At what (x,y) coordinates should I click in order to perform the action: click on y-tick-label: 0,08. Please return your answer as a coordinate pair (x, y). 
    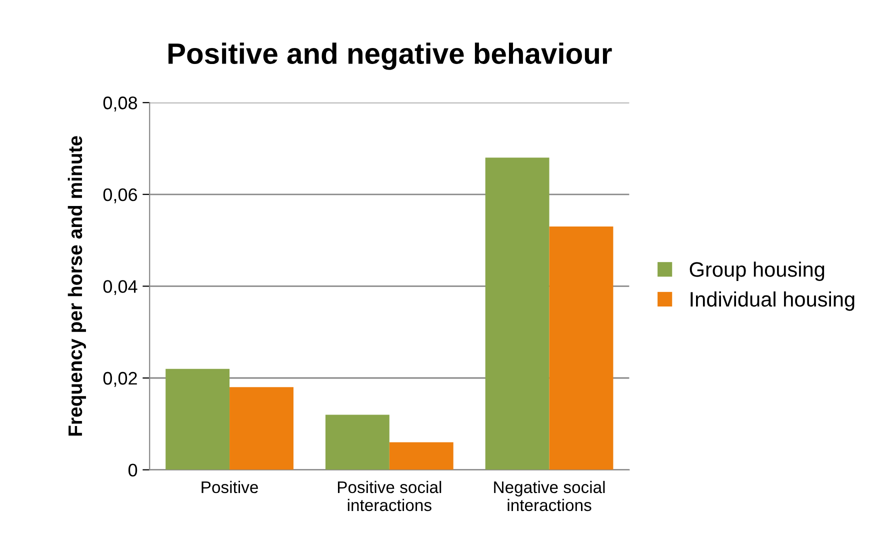
    Looking at the image, I should click on (120, 104).